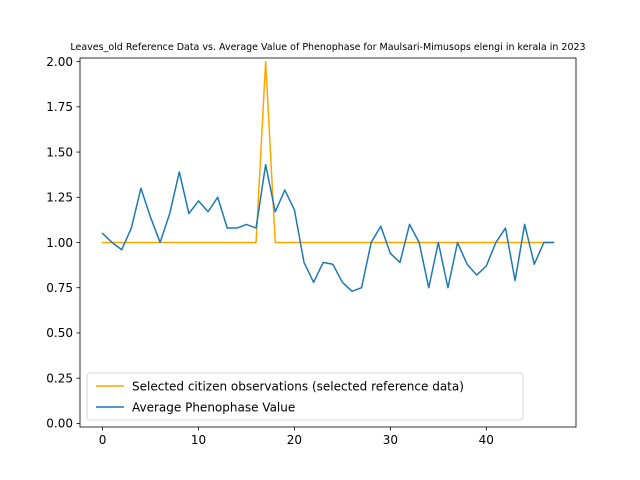 The image size is (640, 480). I want to click on x-tick-label: 0, so click(103, 440).